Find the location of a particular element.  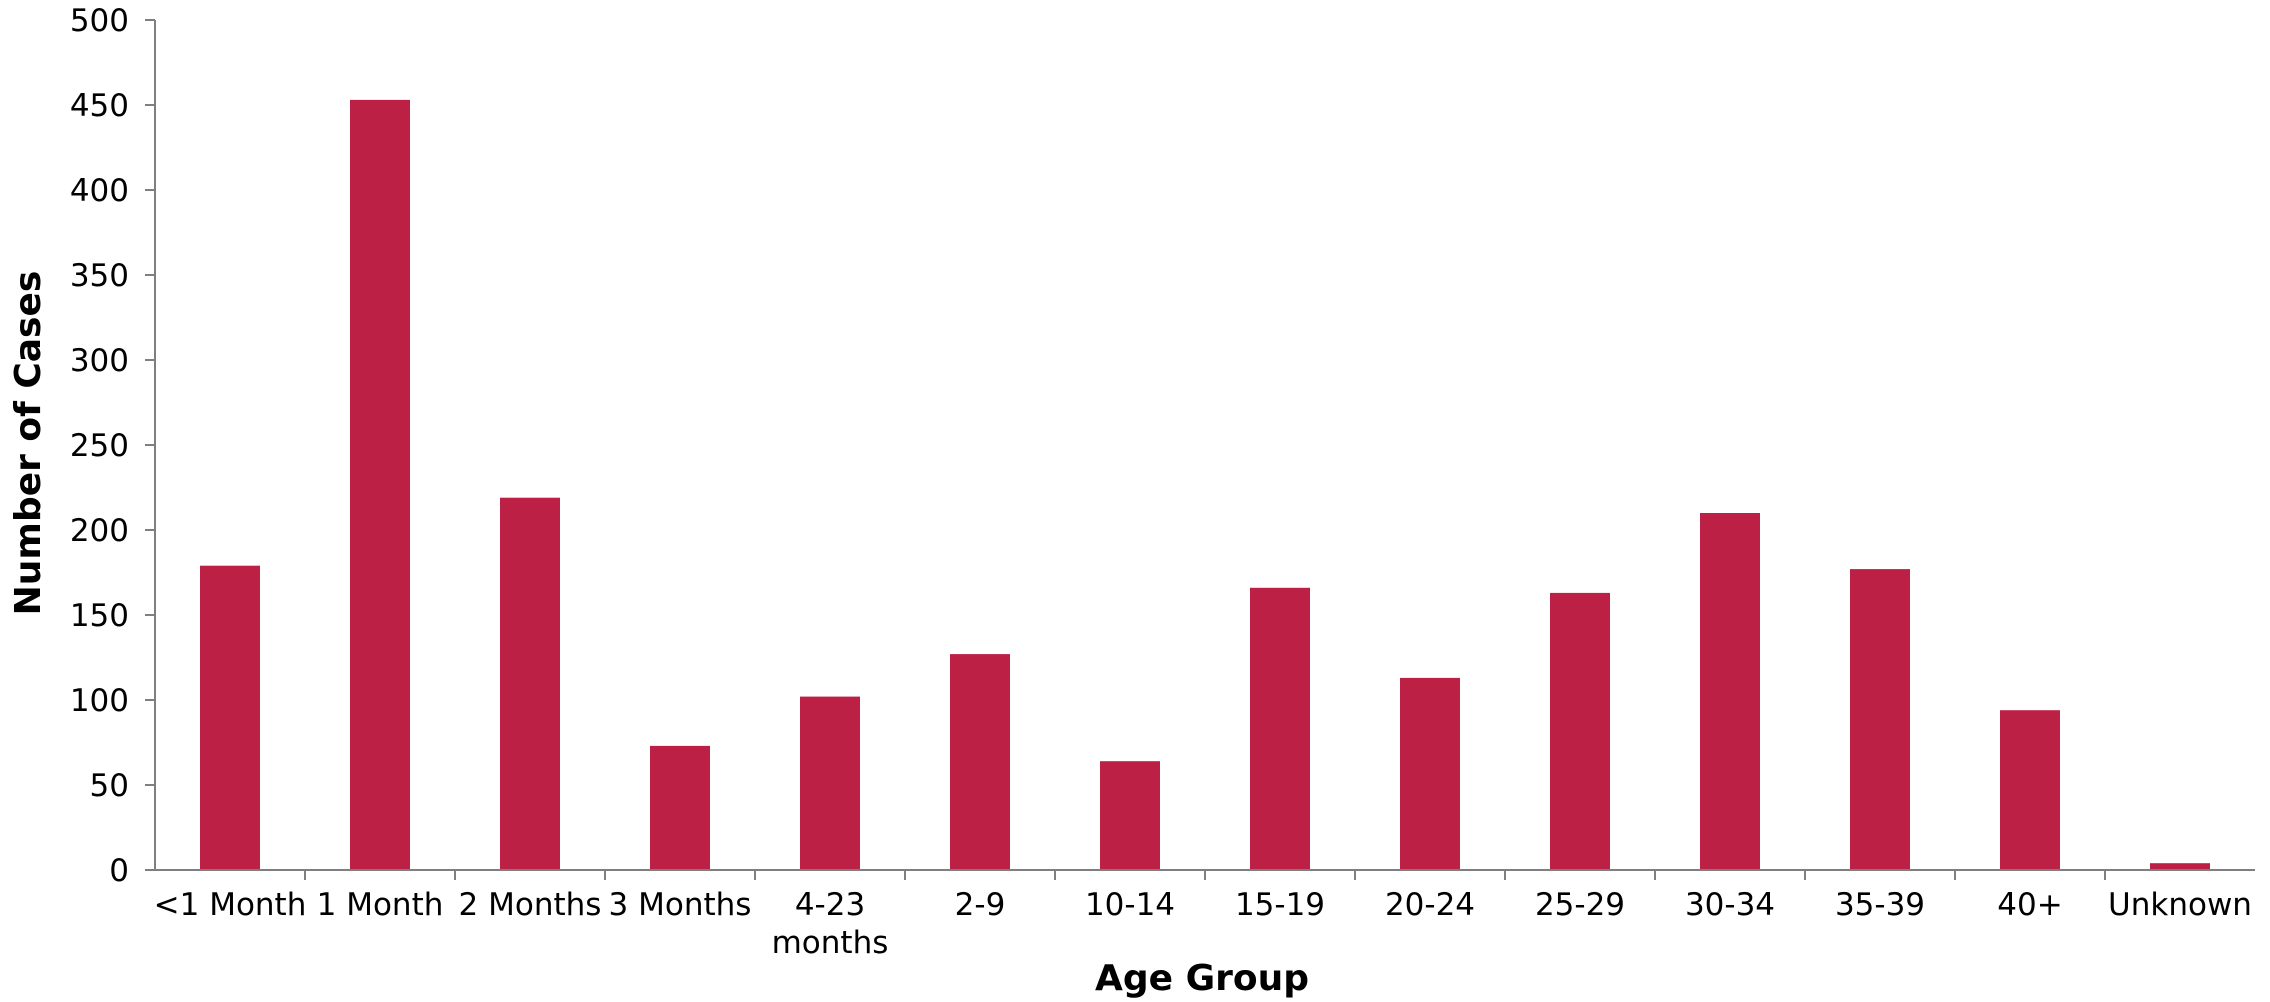

x-tick-label-line: 20-24 is located at coordinates (1430, 905).